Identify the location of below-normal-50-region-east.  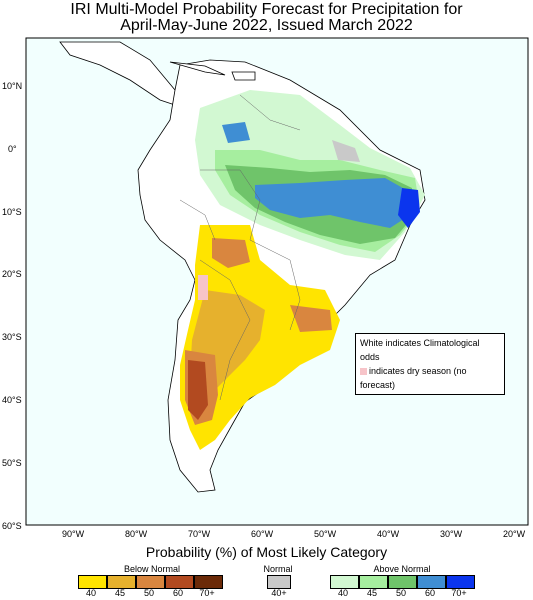
(311, 318).